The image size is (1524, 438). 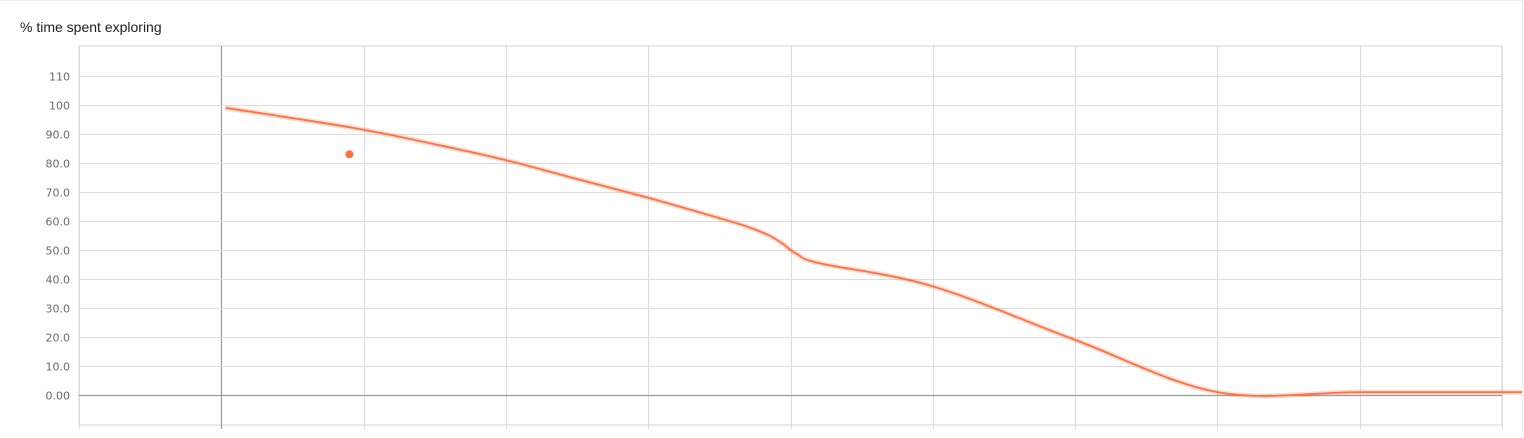 What do you see at coordinates (58, 251) in the screenshot?
I see `y-tick-label: 50.0` at bounding box center [58, 251].